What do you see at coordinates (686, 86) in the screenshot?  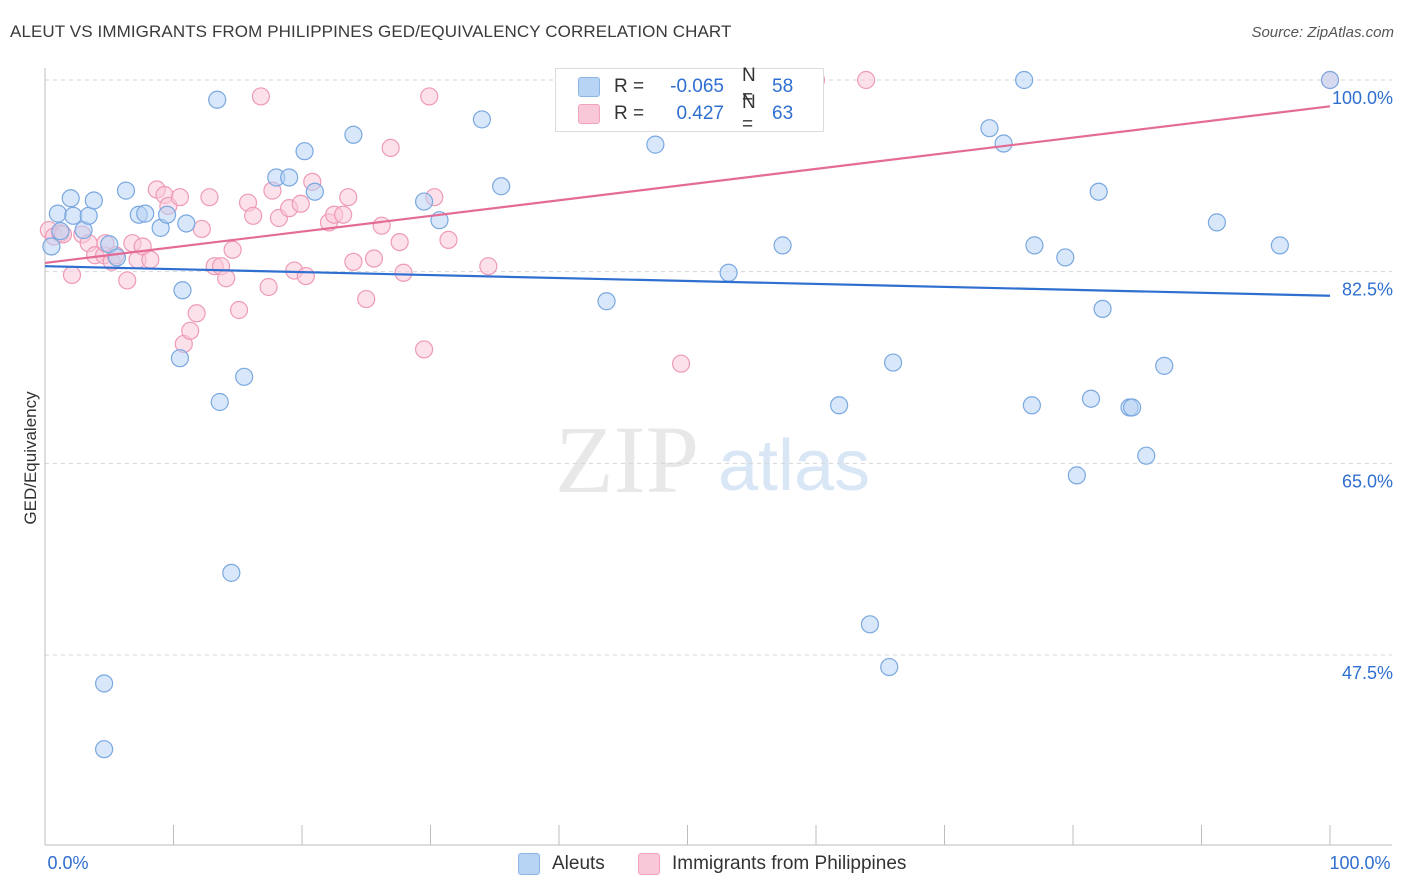 I see `legend-row-aleuts: R = -0.065 N = 58` at bounding box center [686, 86].